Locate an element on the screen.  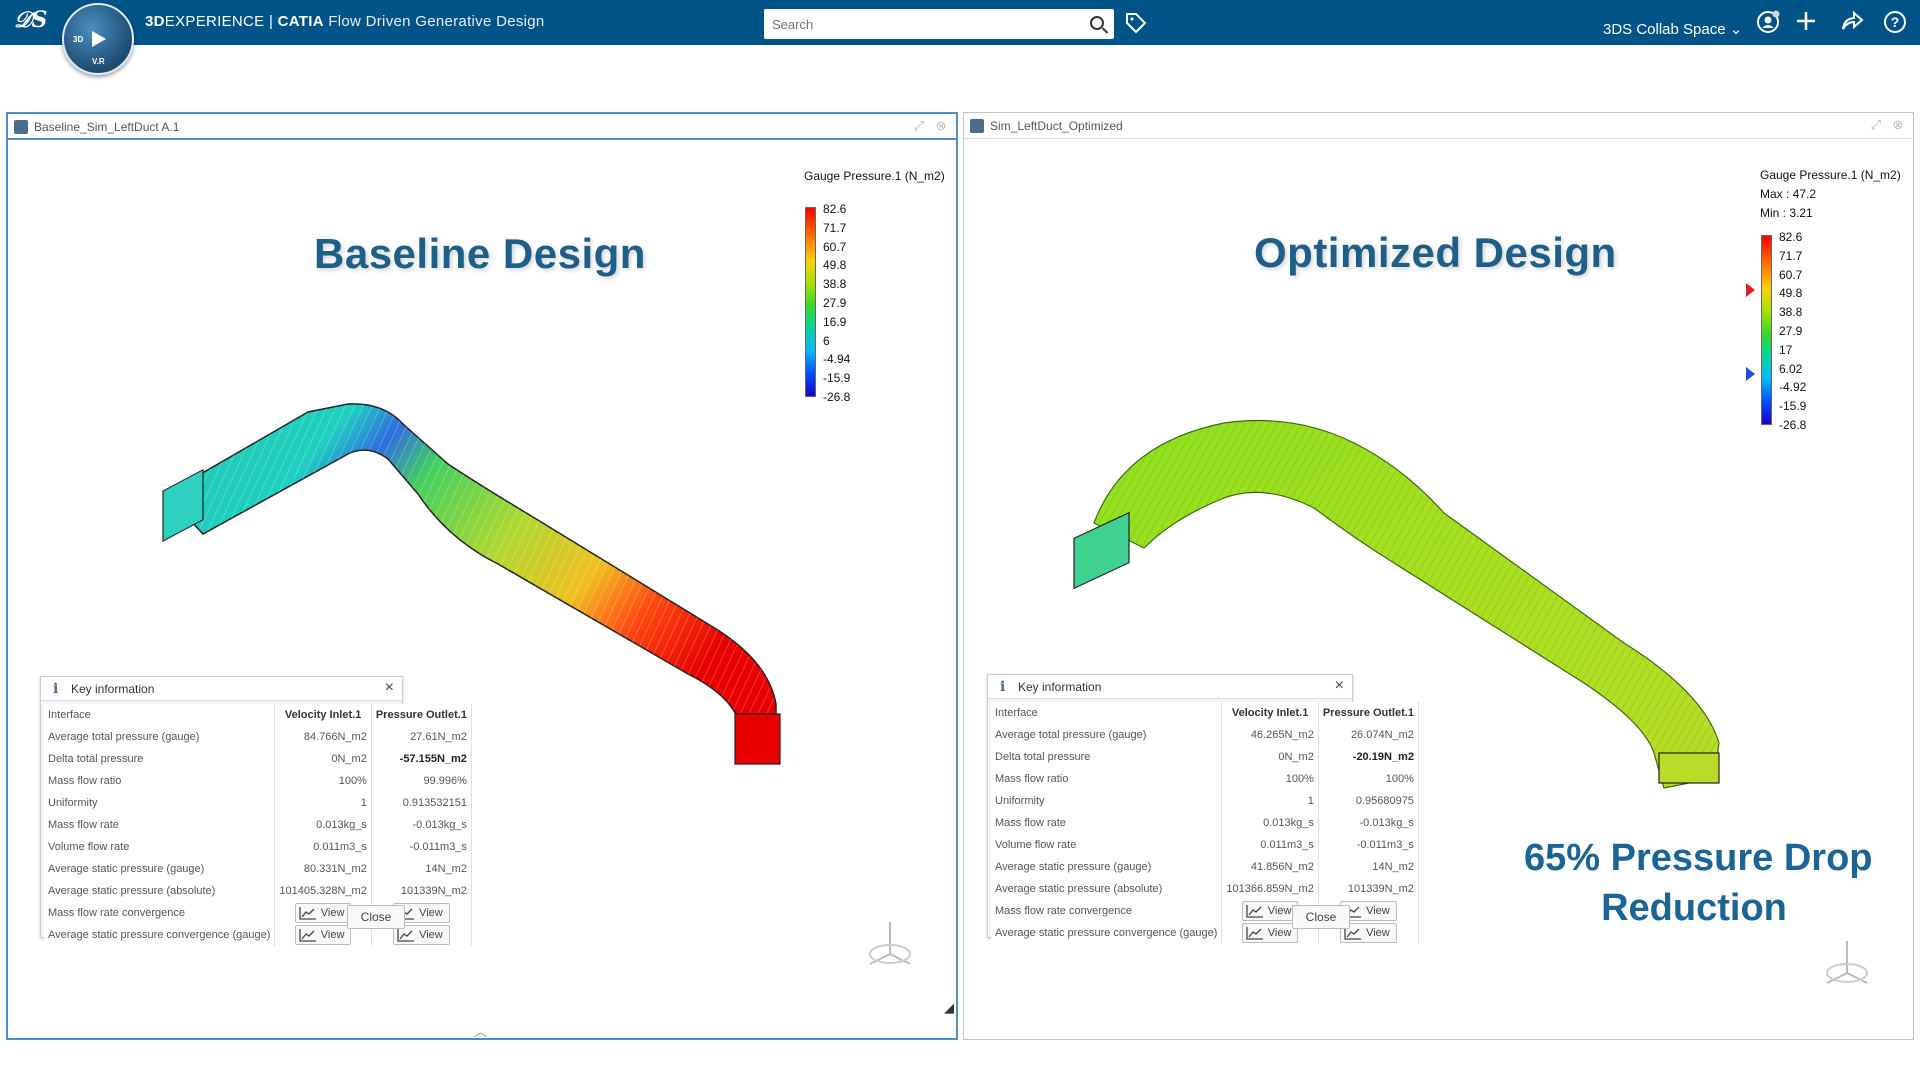
compass-bottom-label: V.R is located at coordinates (98, 61).